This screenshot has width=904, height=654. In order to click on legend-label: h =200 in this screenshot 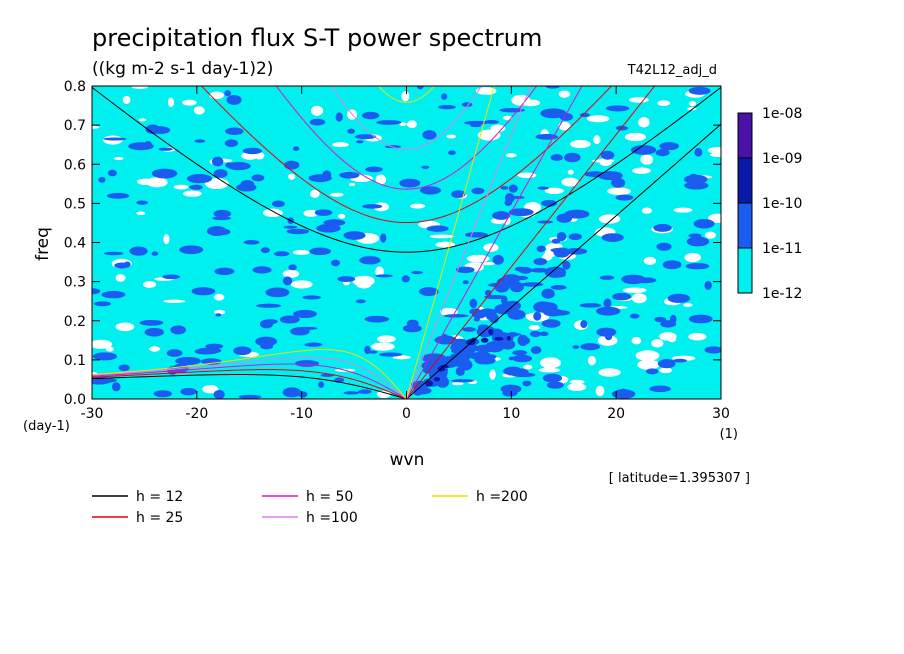, I will do `click(502, 497)`.